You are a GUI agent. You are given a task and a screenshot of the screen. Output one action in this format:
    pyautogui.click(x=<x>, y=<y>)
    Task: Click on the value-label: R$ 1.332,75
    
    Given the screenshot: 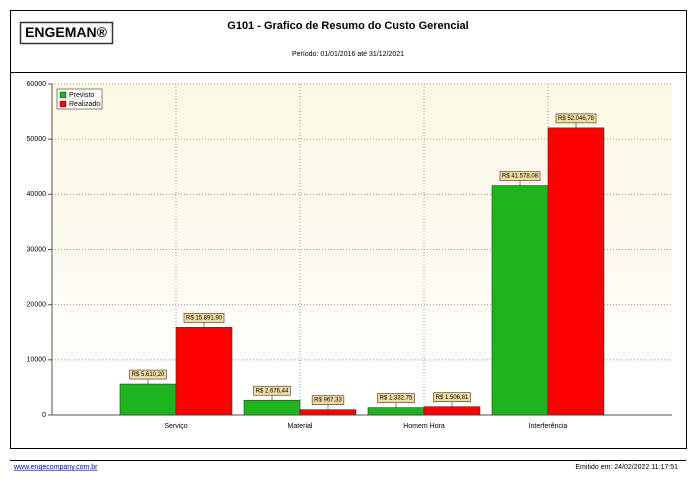 What is the action you would take?
    pyautogui.click(x=396, y=399)
    